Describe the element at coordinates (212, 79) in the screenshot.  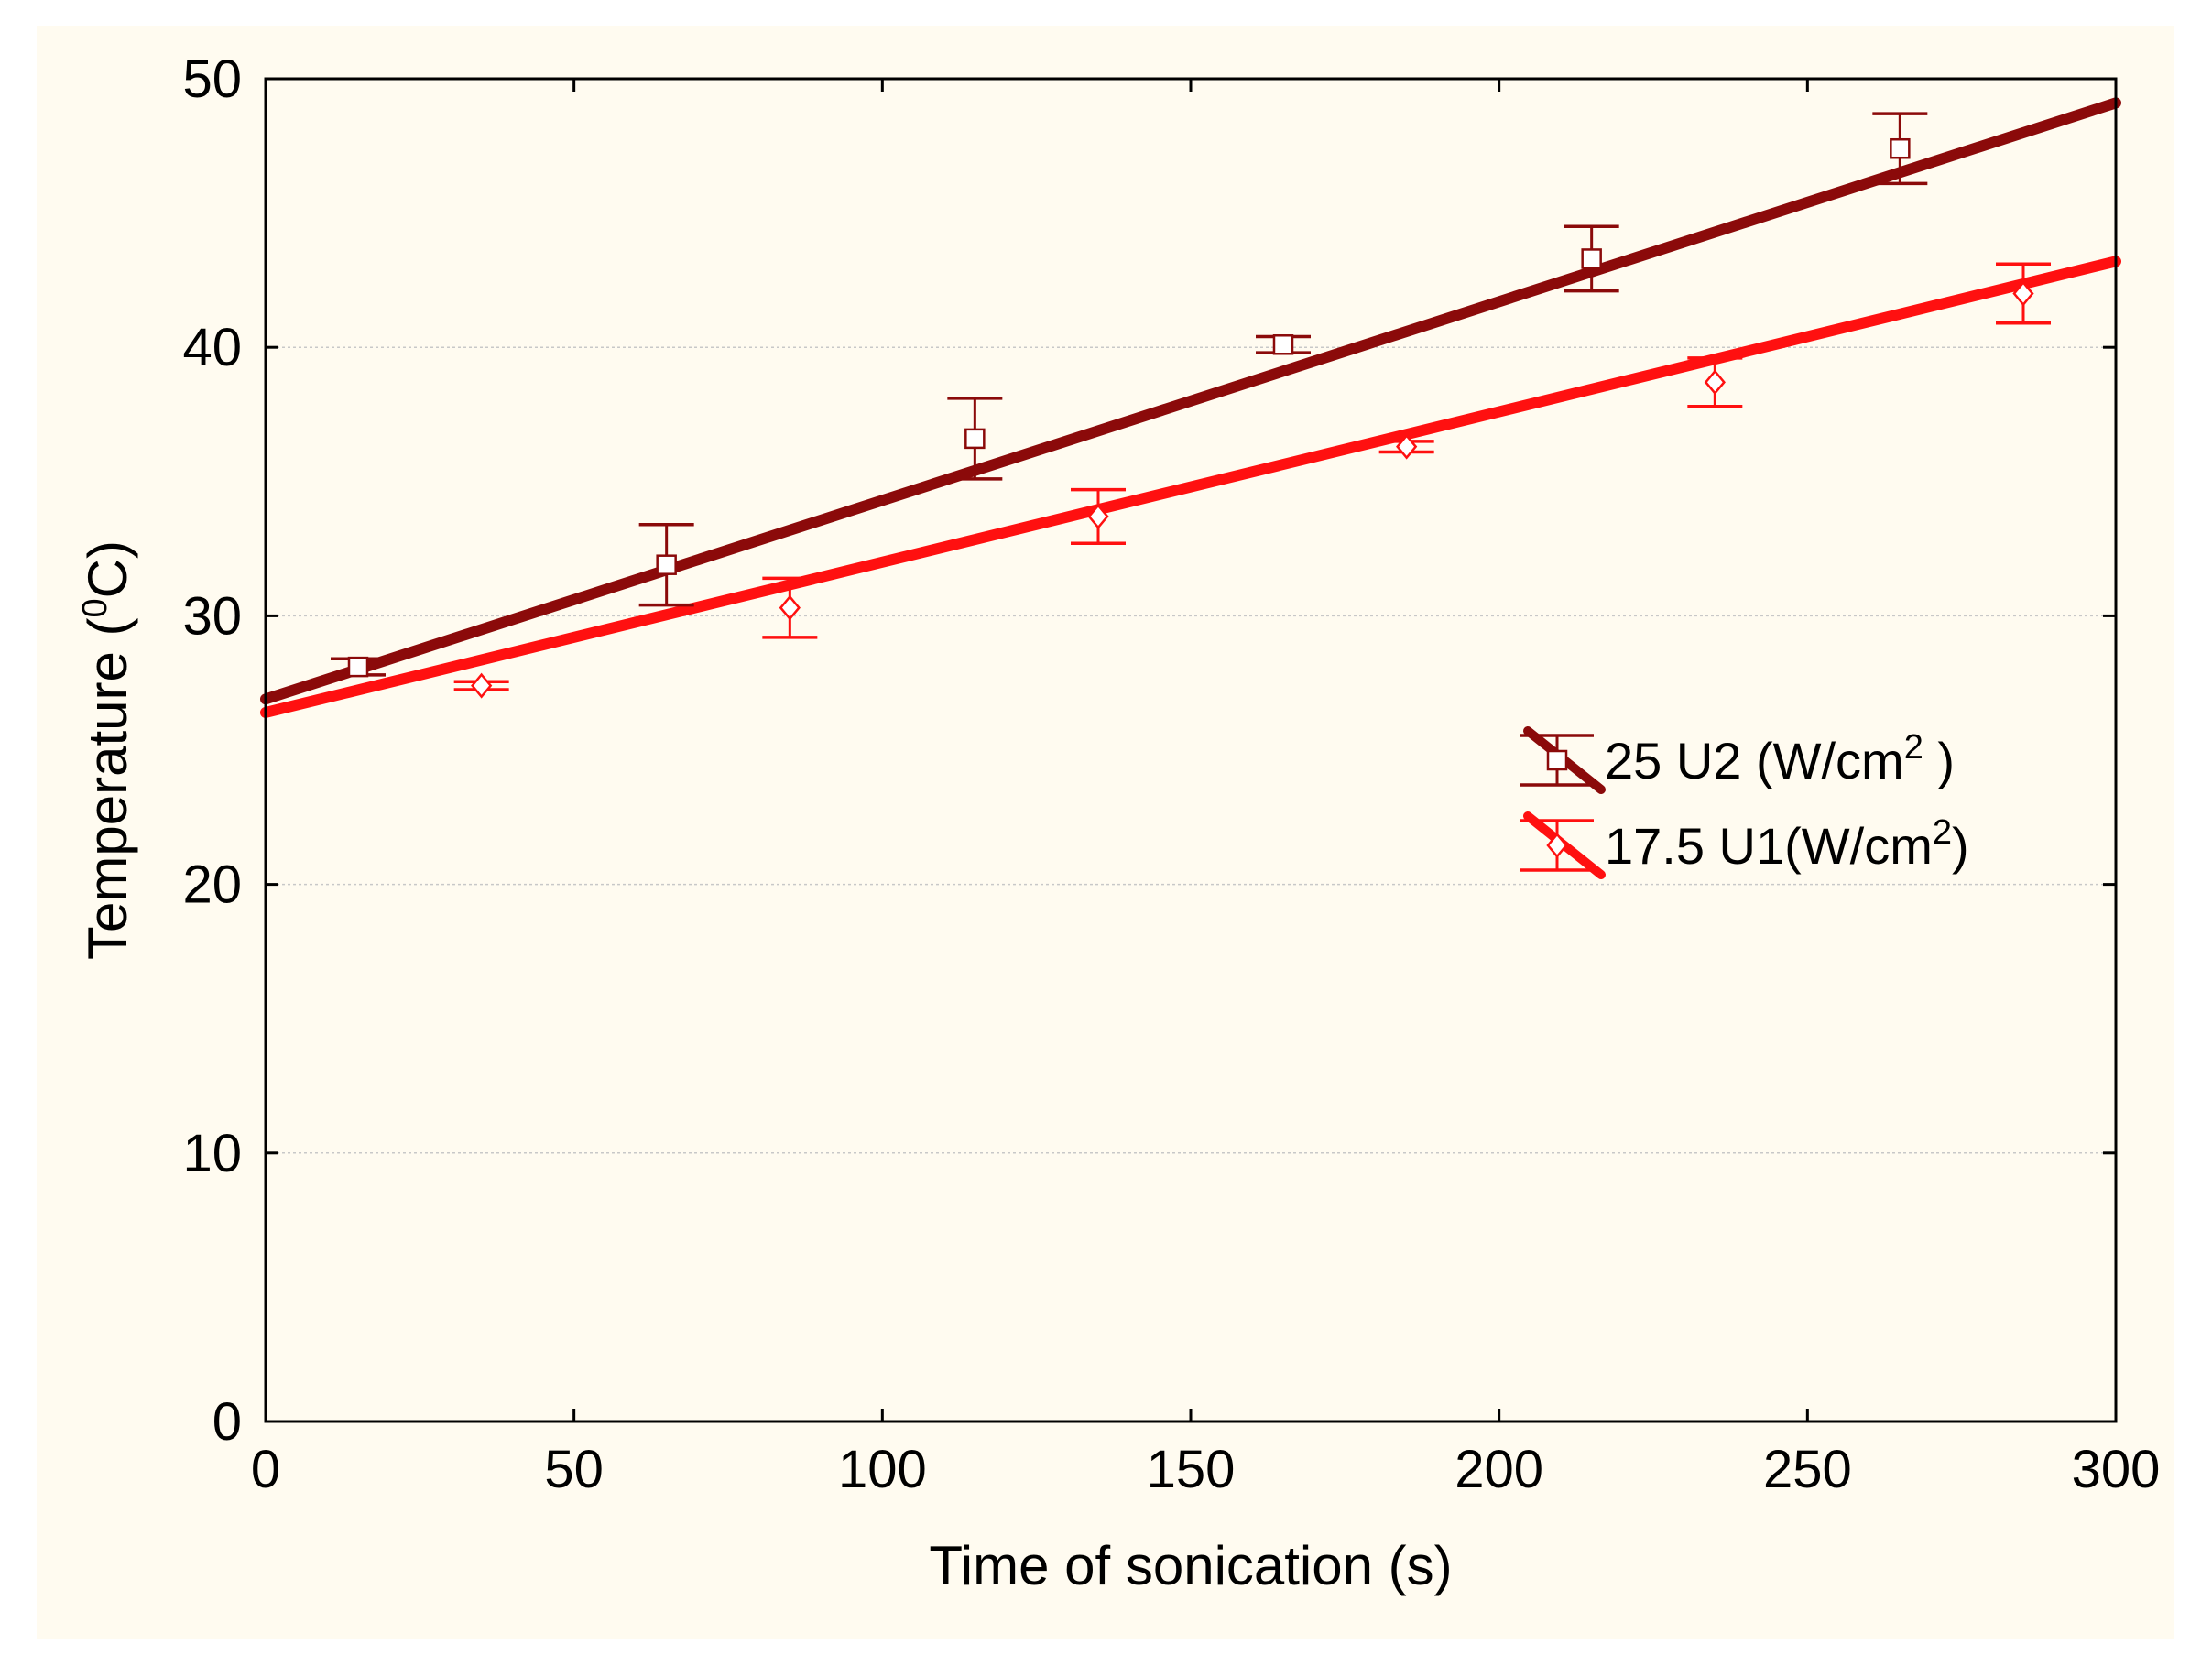
I see `y-tick-label-50: 50` at that location.